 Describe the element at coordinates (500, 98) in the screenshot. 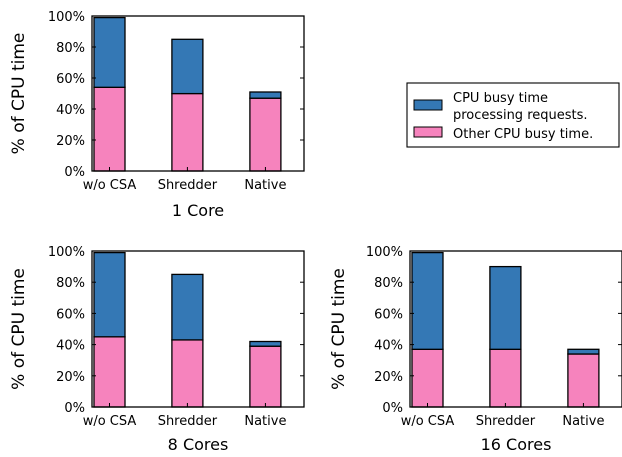

I see `legend-label: CPU busy time` at that location.